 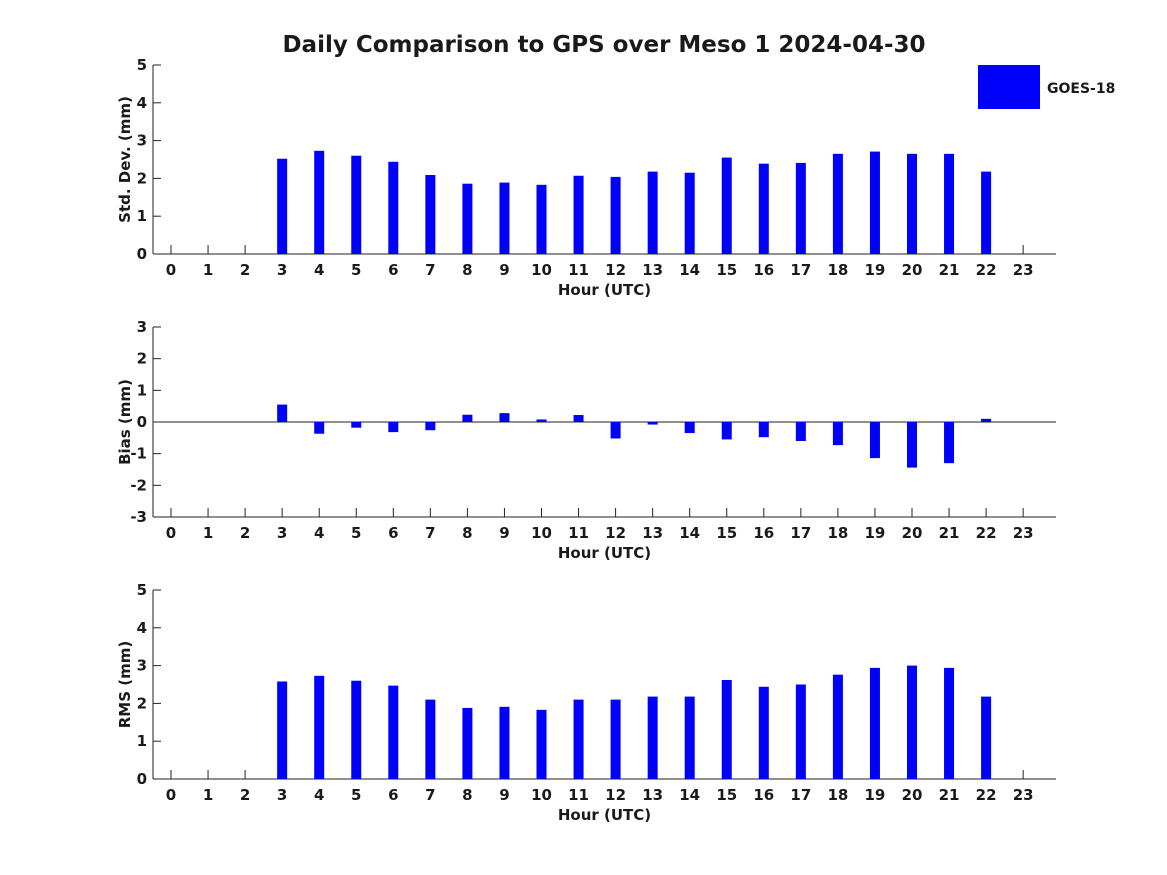 What do you see at coordinates (1081, 89) in the screenshot?
I see `legend-label: GOES-18` at bounding box center [1081, 89].